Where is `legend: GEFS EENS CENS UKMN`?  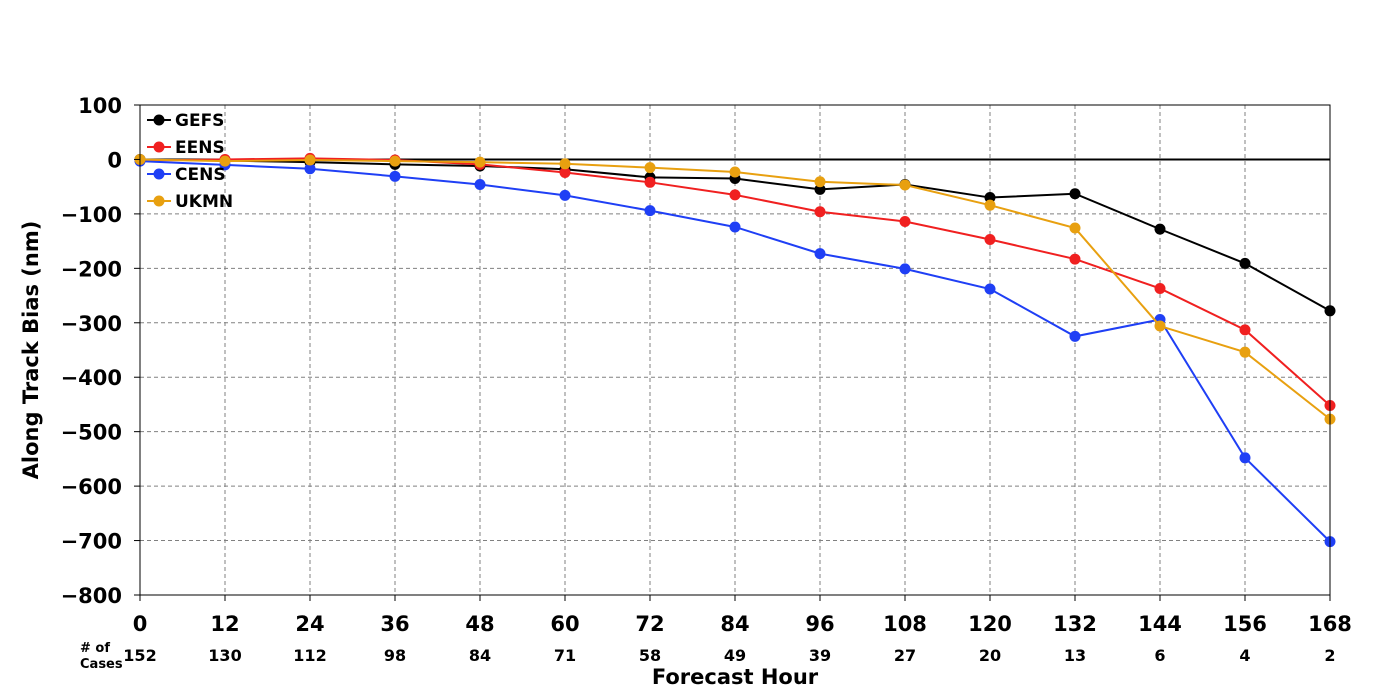
legend: GEFS EENS CENS UKMN is located at coordinates (190, 161).